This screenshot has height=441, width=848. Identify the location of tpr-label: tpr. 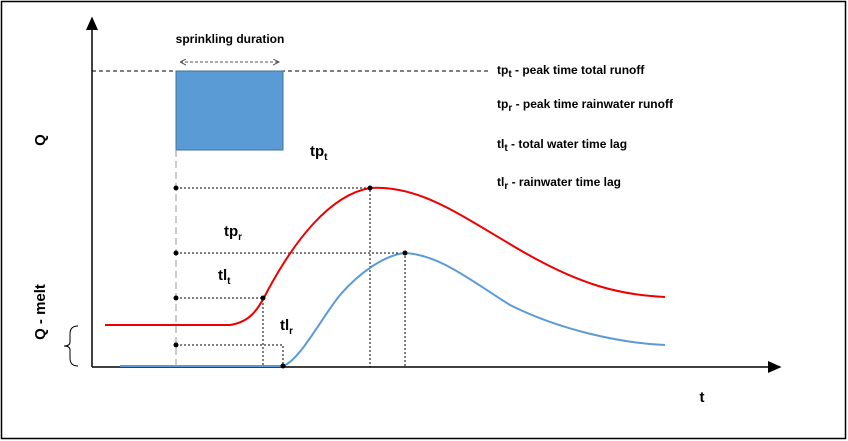
(233, 233).